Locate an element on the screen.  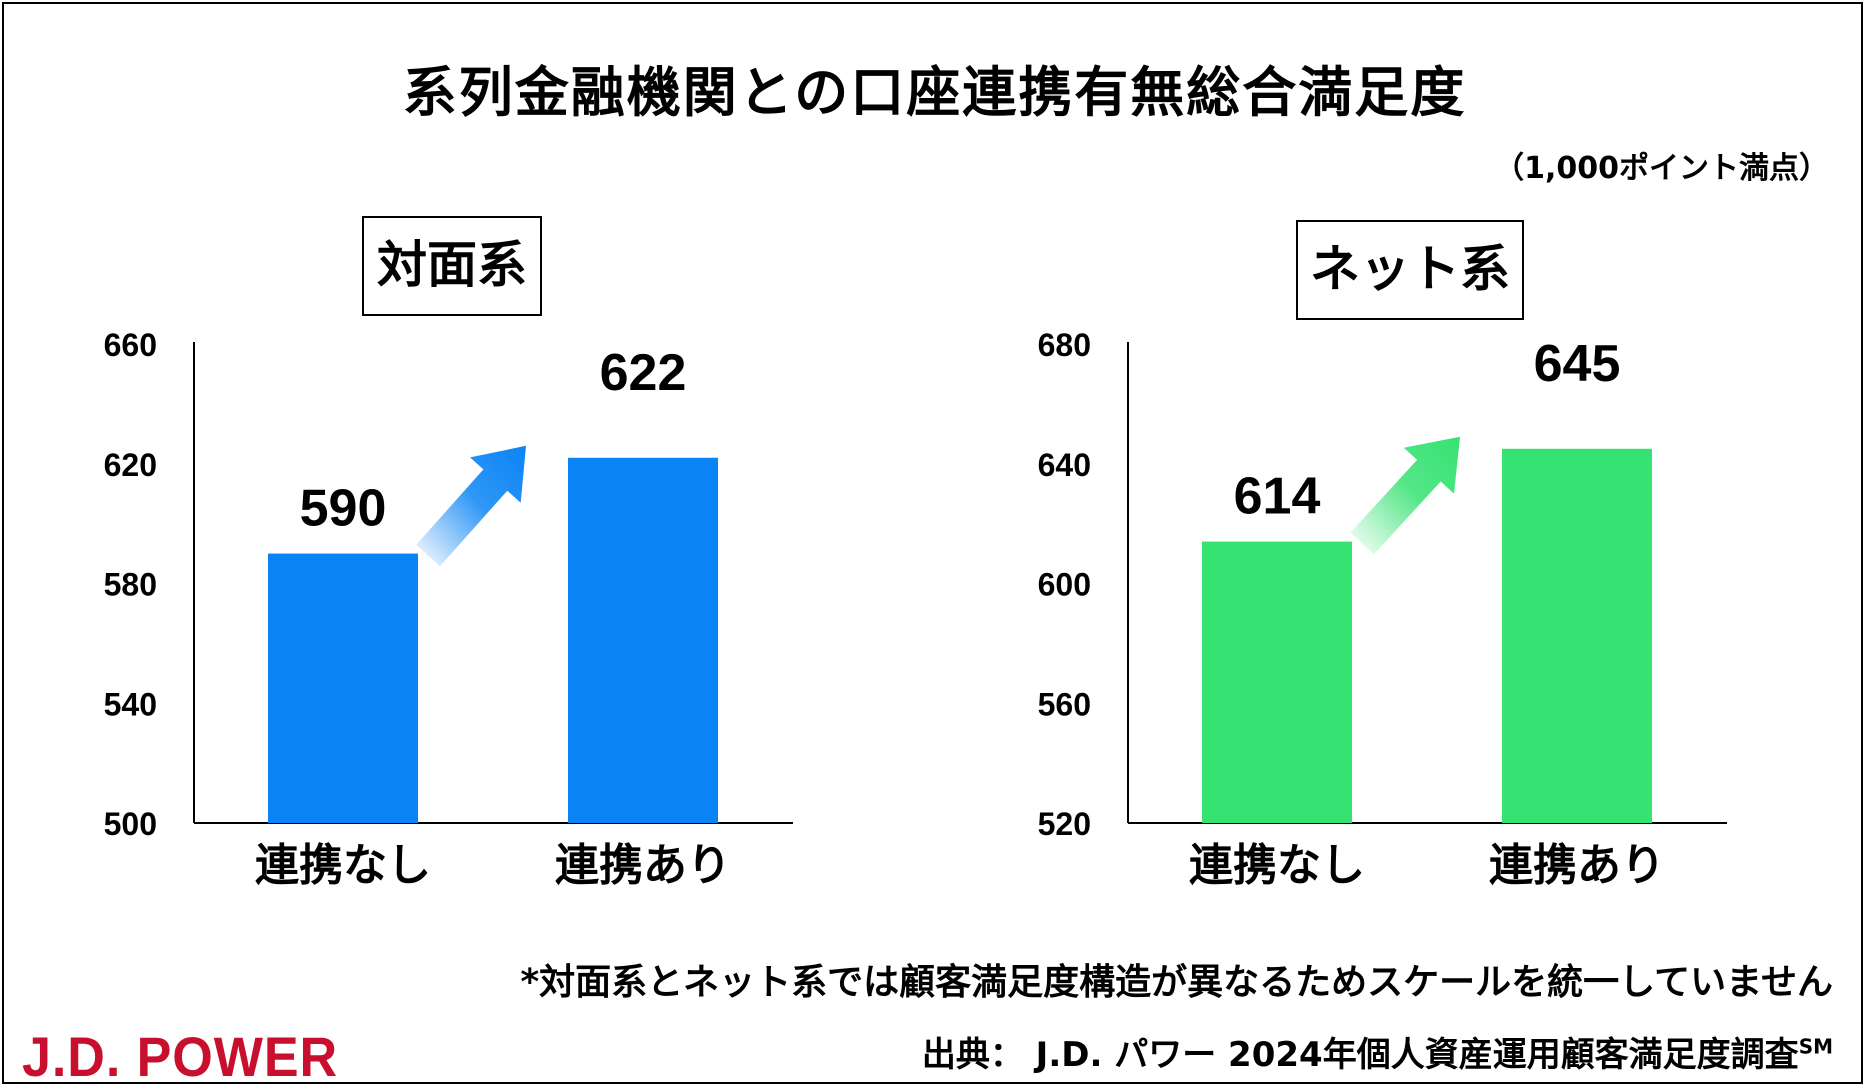
y-tick-label: 620 is located at coordinates (130, 465).